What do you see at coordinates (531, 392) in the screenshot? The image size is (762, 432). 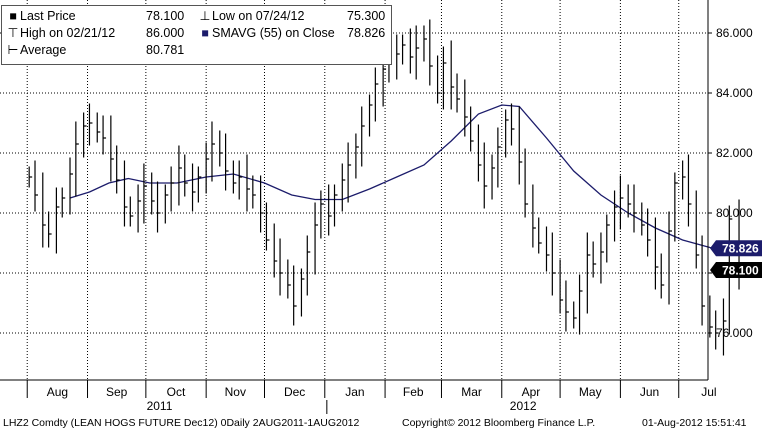 I see `x-month-label: Apr` at bounding box center [531, 392].